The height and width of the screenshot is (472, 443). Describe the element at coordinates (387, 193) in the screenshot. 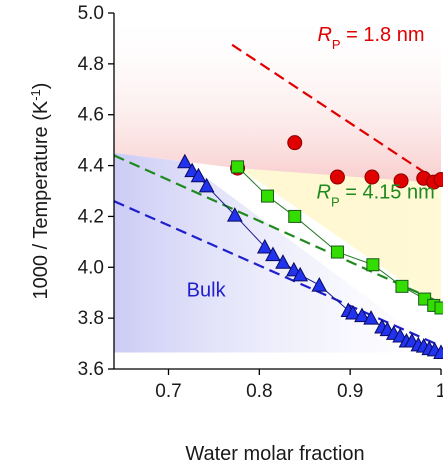

I see `annotation-rp415-suffix: = 4.15 nm` at that location.